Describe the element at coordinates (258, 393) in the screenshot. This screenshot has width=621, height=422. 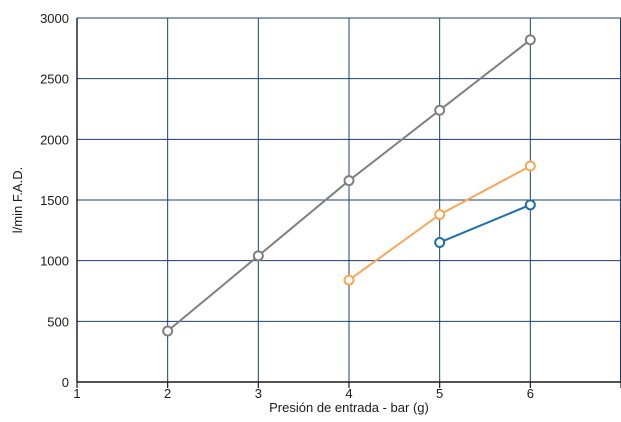
I see `x-tick-label: 3` at that location.